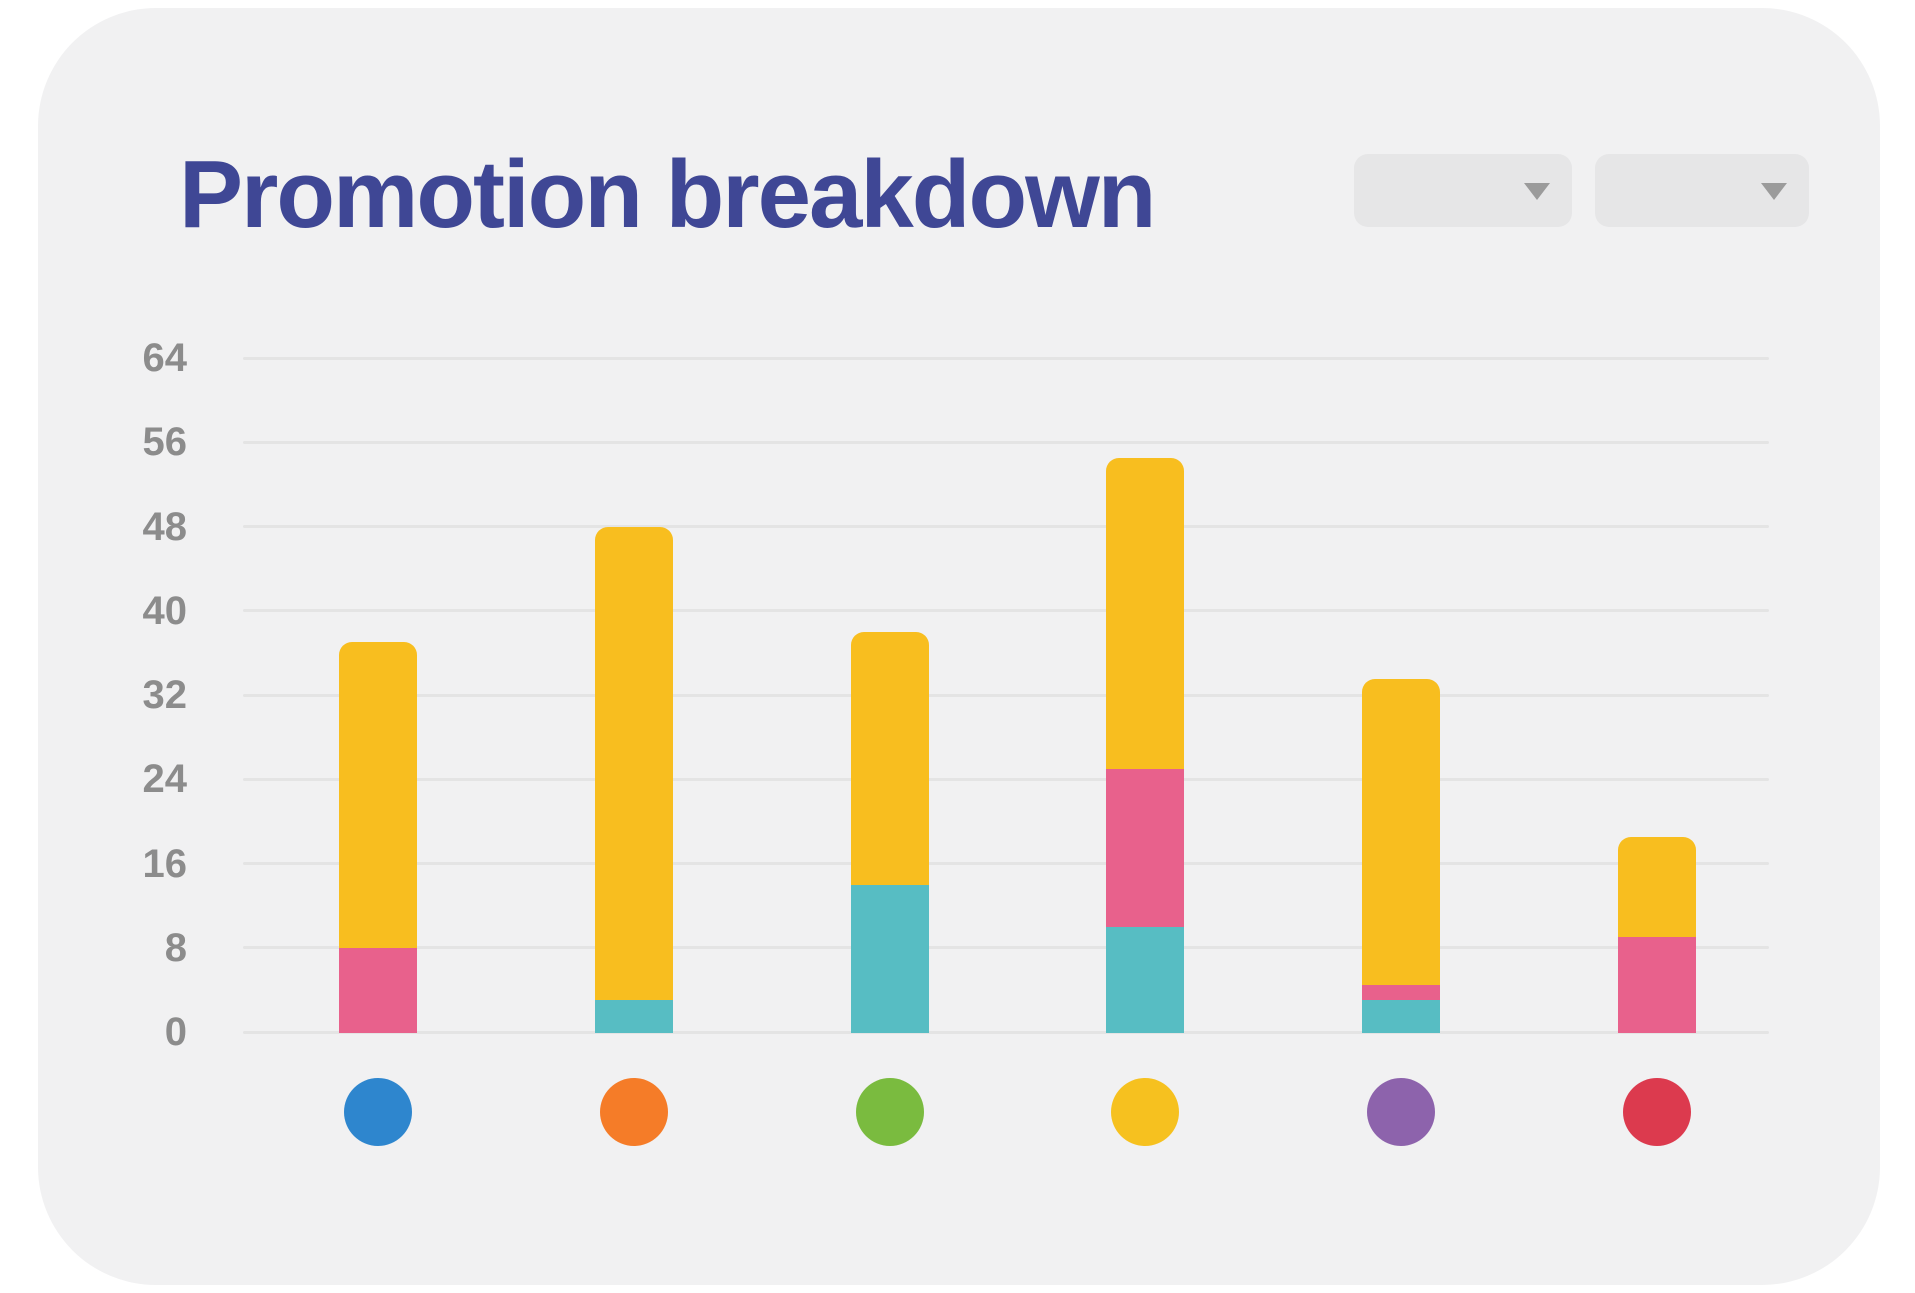 The width and height of the screenshot is (1915, 1293). What do you see at coordinates (1657, 887) in the screenshot?
I see `bar-segment-yellow-red` at bounding box center [1657, 887].